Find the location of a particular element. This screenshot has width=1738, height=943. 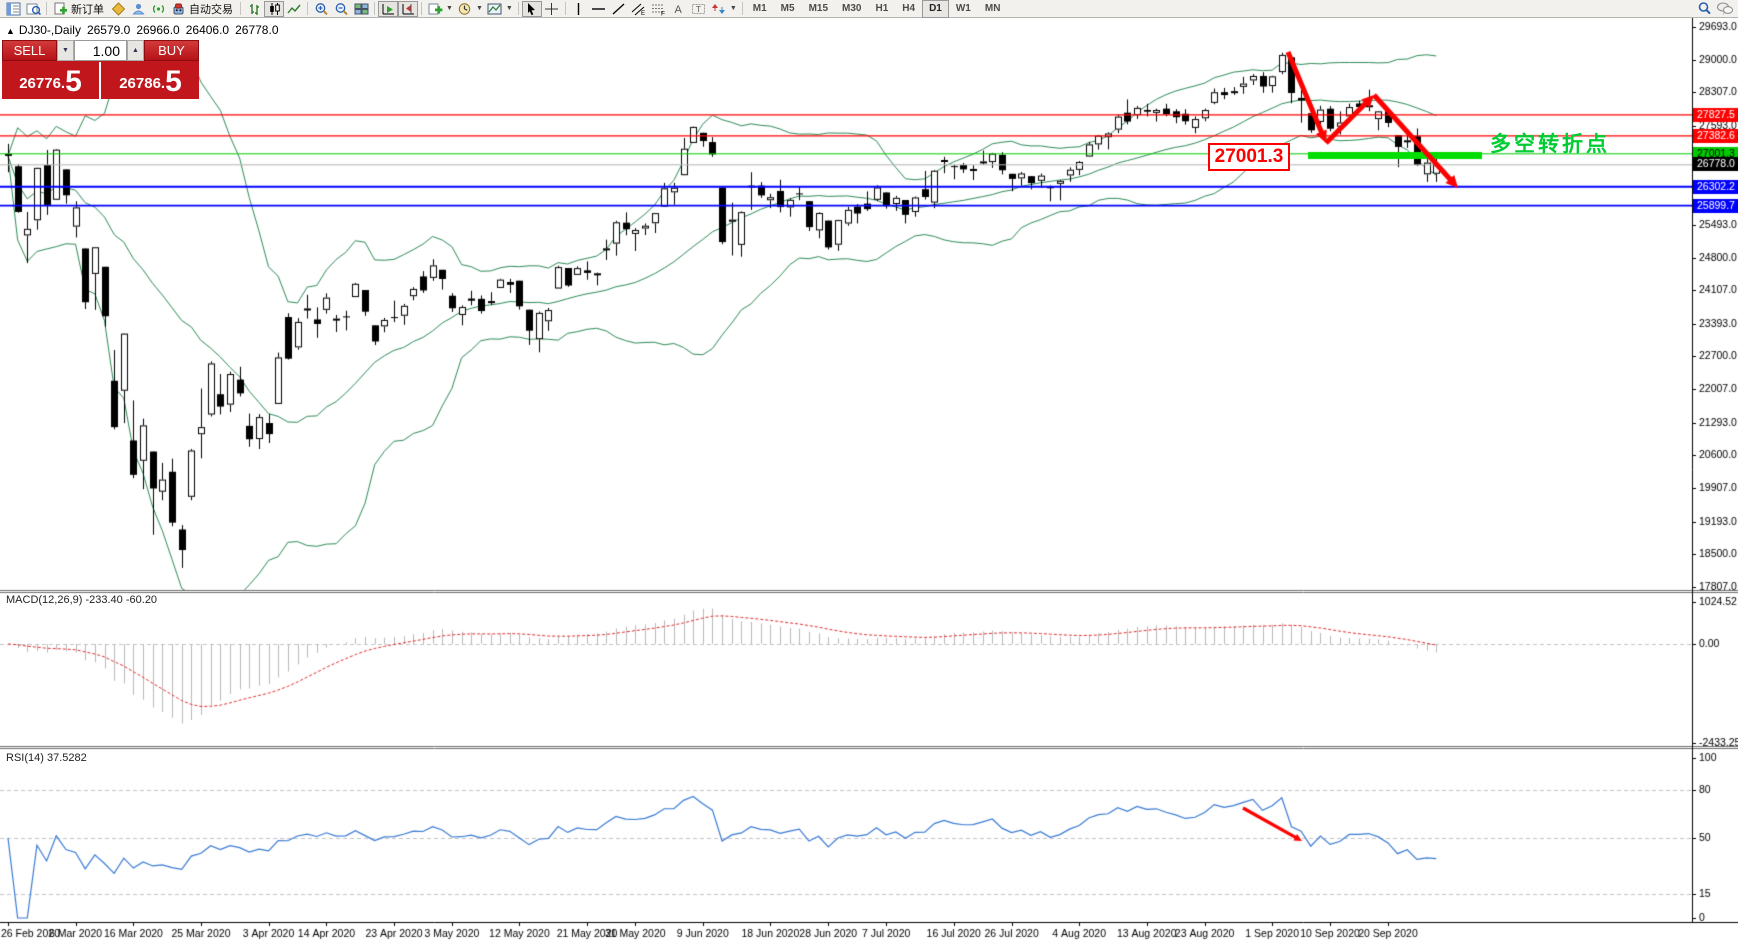

search-button is located at coordinates (1705, 9).